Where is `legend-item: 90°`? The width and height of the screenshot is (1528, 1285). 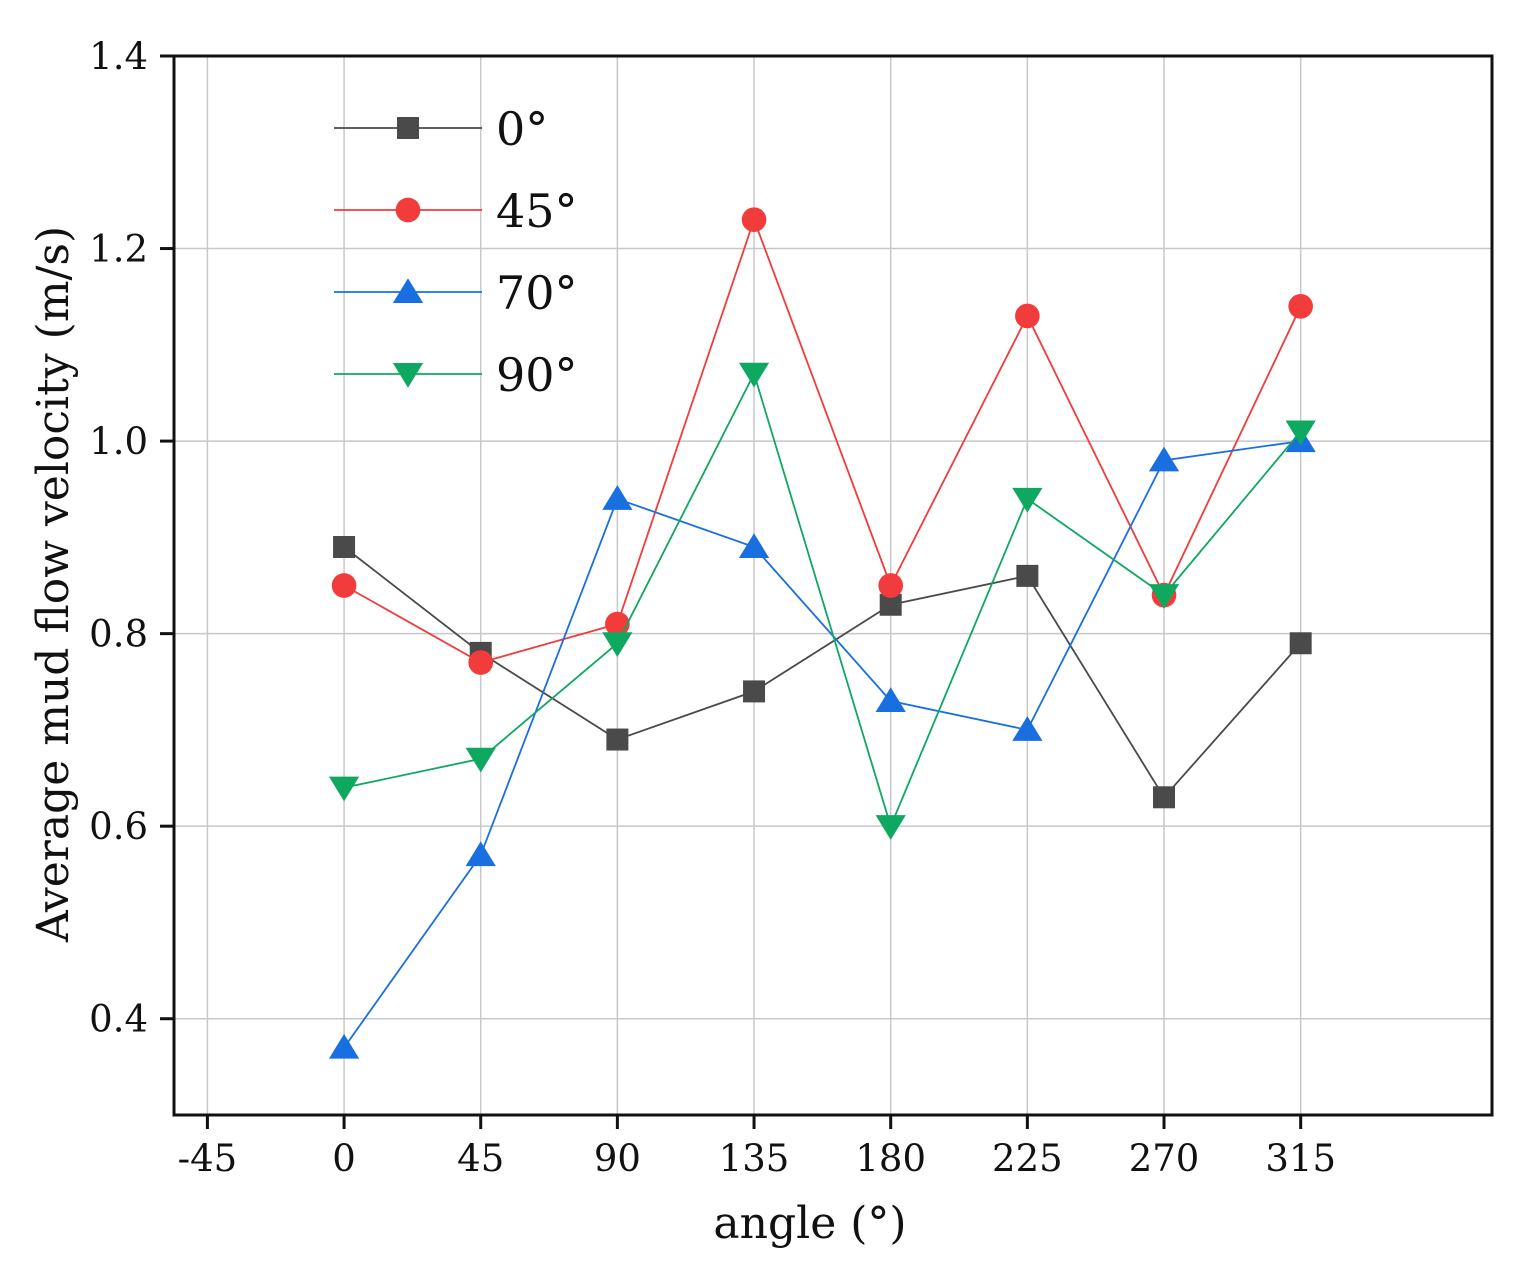
legend-item: 90° is located at coordinates (456, 375).